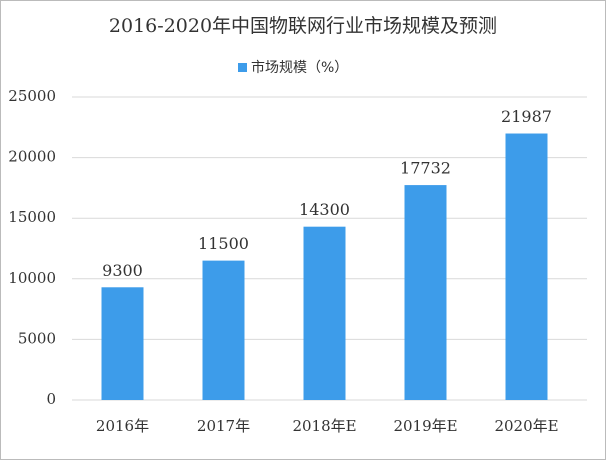 The width and height of the screenshot is (606, 460). What do you see at coordinates (242, 67) in the screenshot?
I see `legend-swatch` at bounding box center [242, 67].